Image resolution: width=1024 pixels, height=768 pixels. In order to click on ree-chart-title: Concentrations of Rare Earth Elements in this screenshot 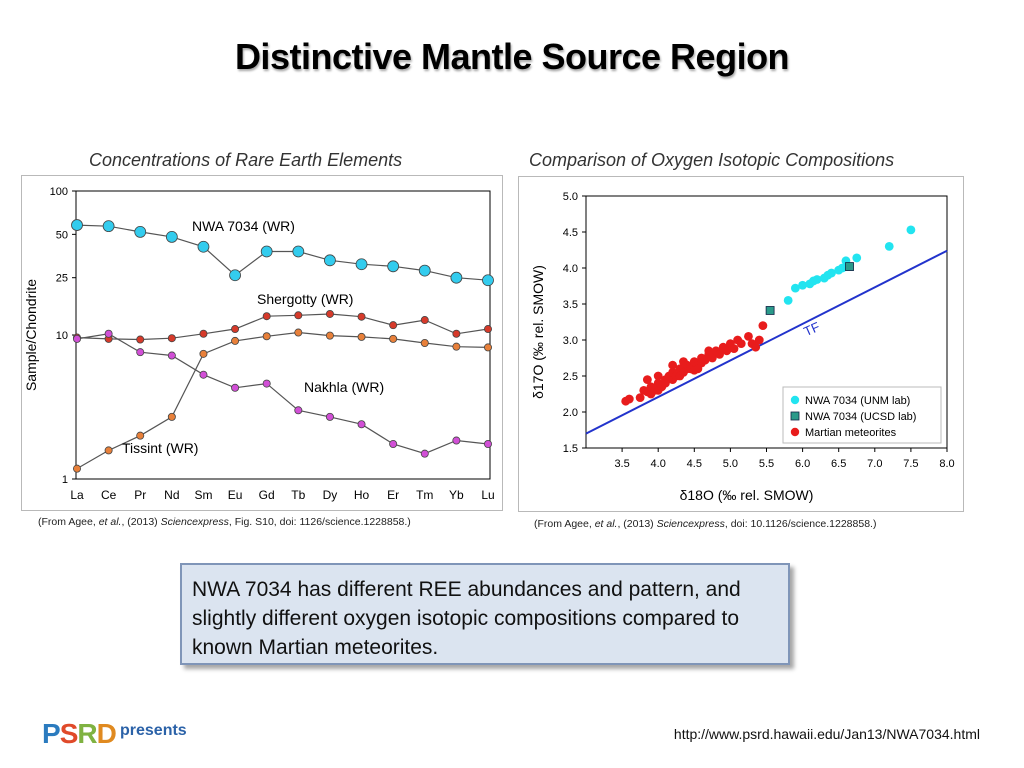, I will do `click(246, 160)`.